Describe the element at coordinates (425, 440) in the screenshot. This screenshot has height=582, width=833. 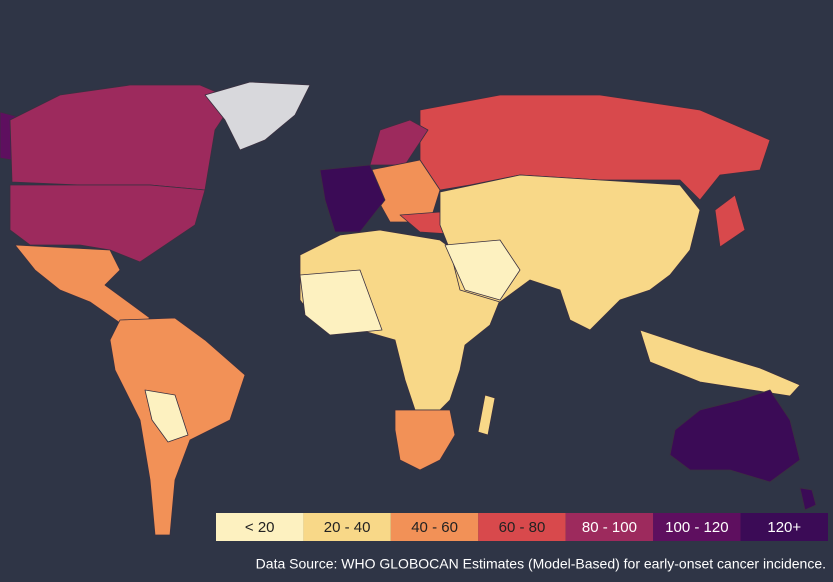
I see `southern-africa` at that location.